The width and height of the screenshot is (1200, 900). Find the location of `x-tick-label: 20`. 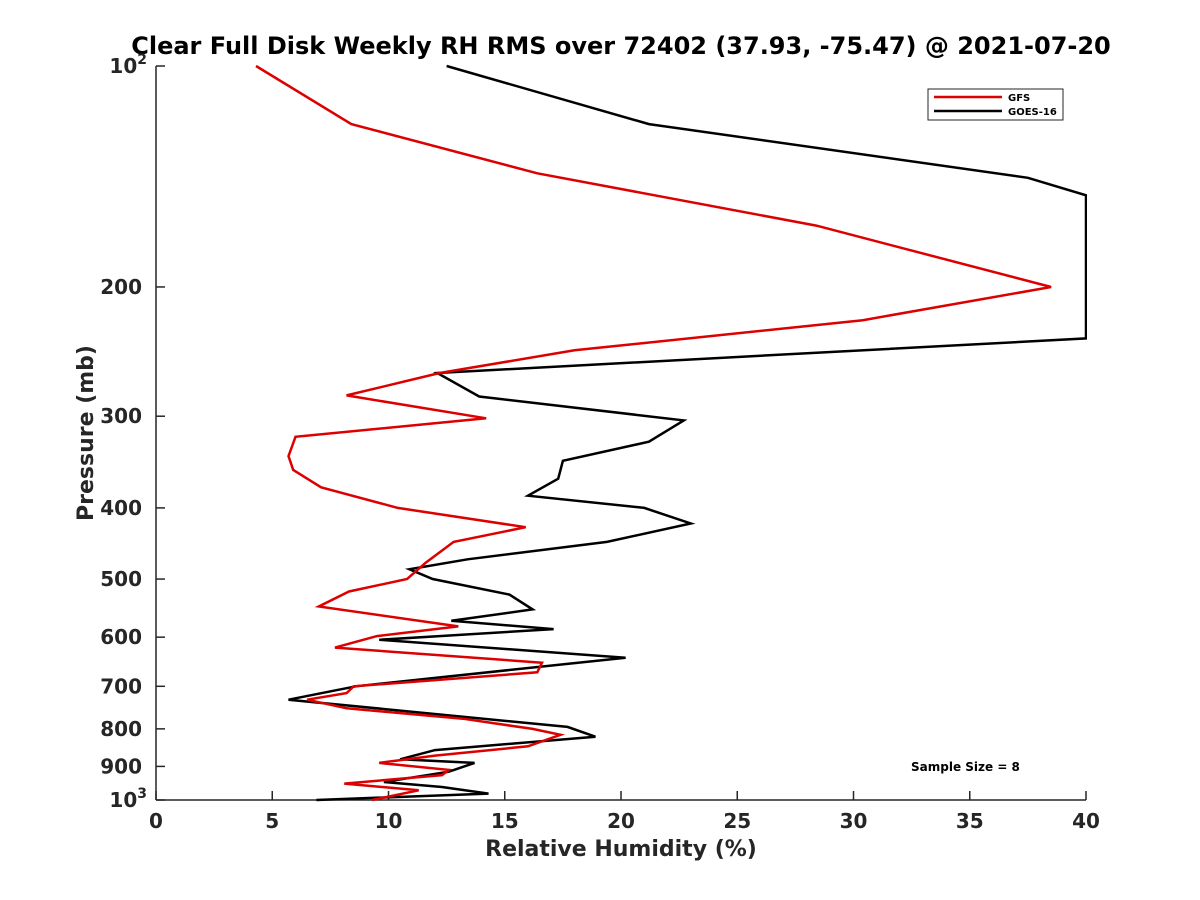

x-tick-label: 20 is located at coordinates (621, 821).